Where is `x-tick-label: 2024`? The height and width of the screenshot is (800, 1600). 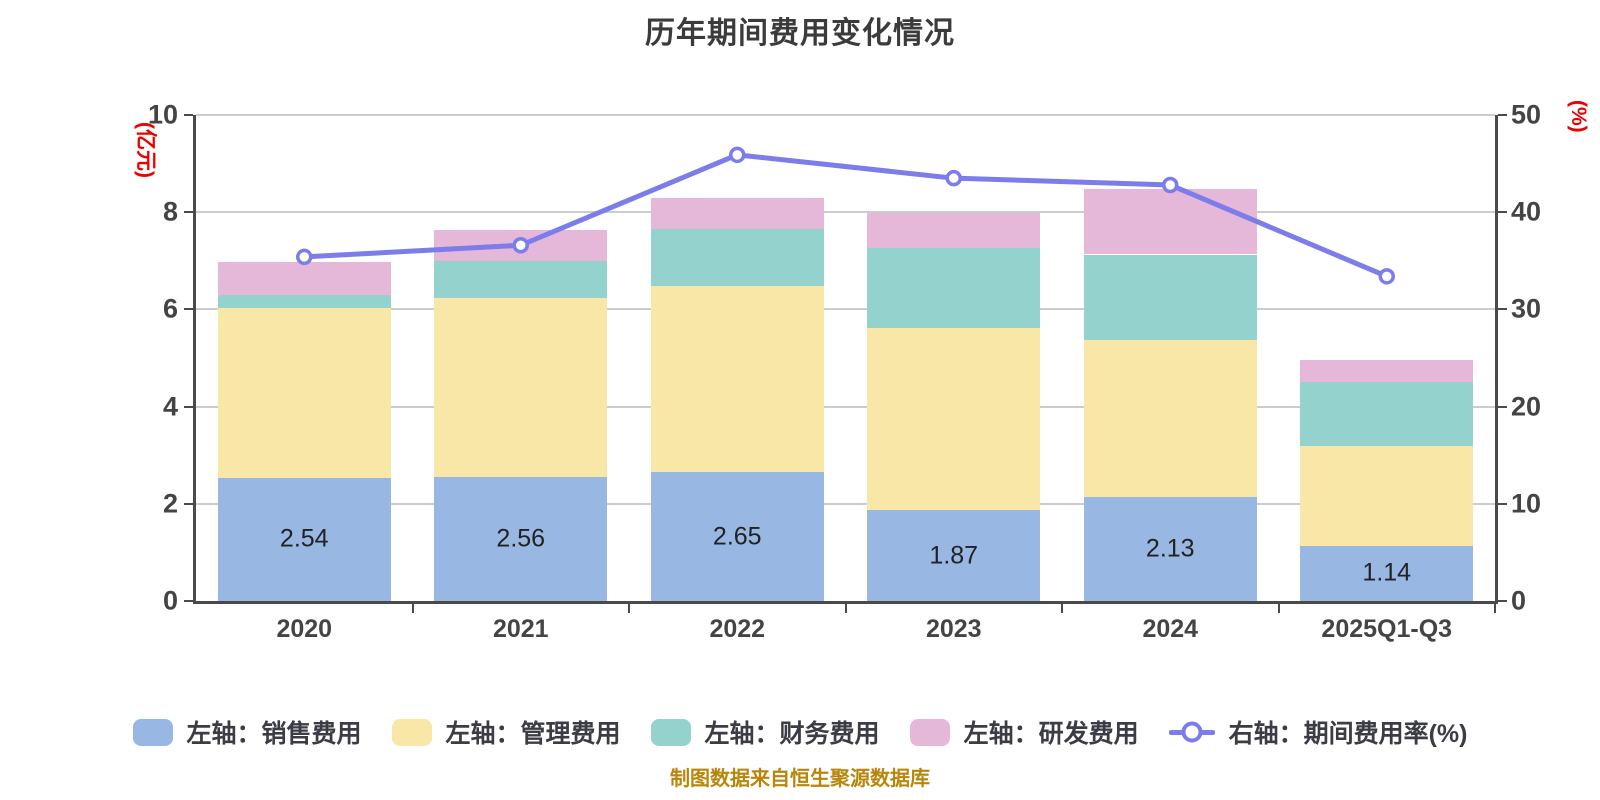
x-tick-label: 2024 is located at coordinates (1170, 629).